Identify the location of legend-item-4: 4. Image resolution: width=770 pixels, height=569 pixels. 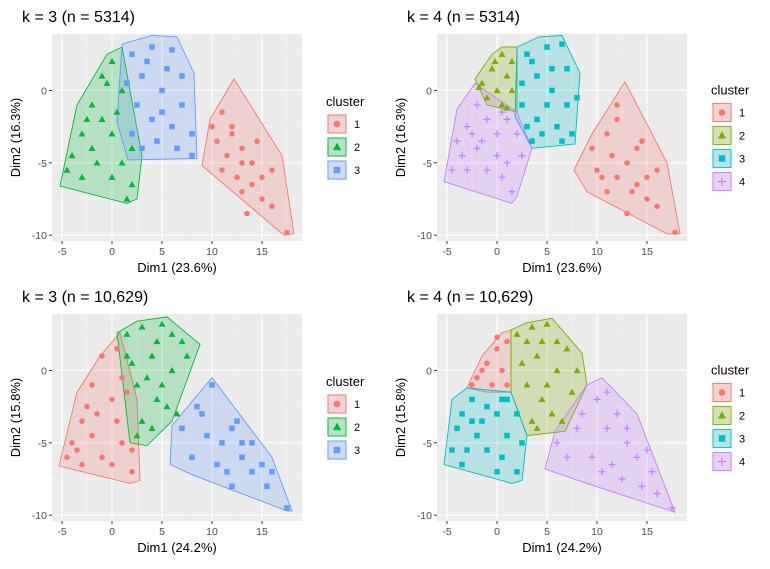
(728, 461).